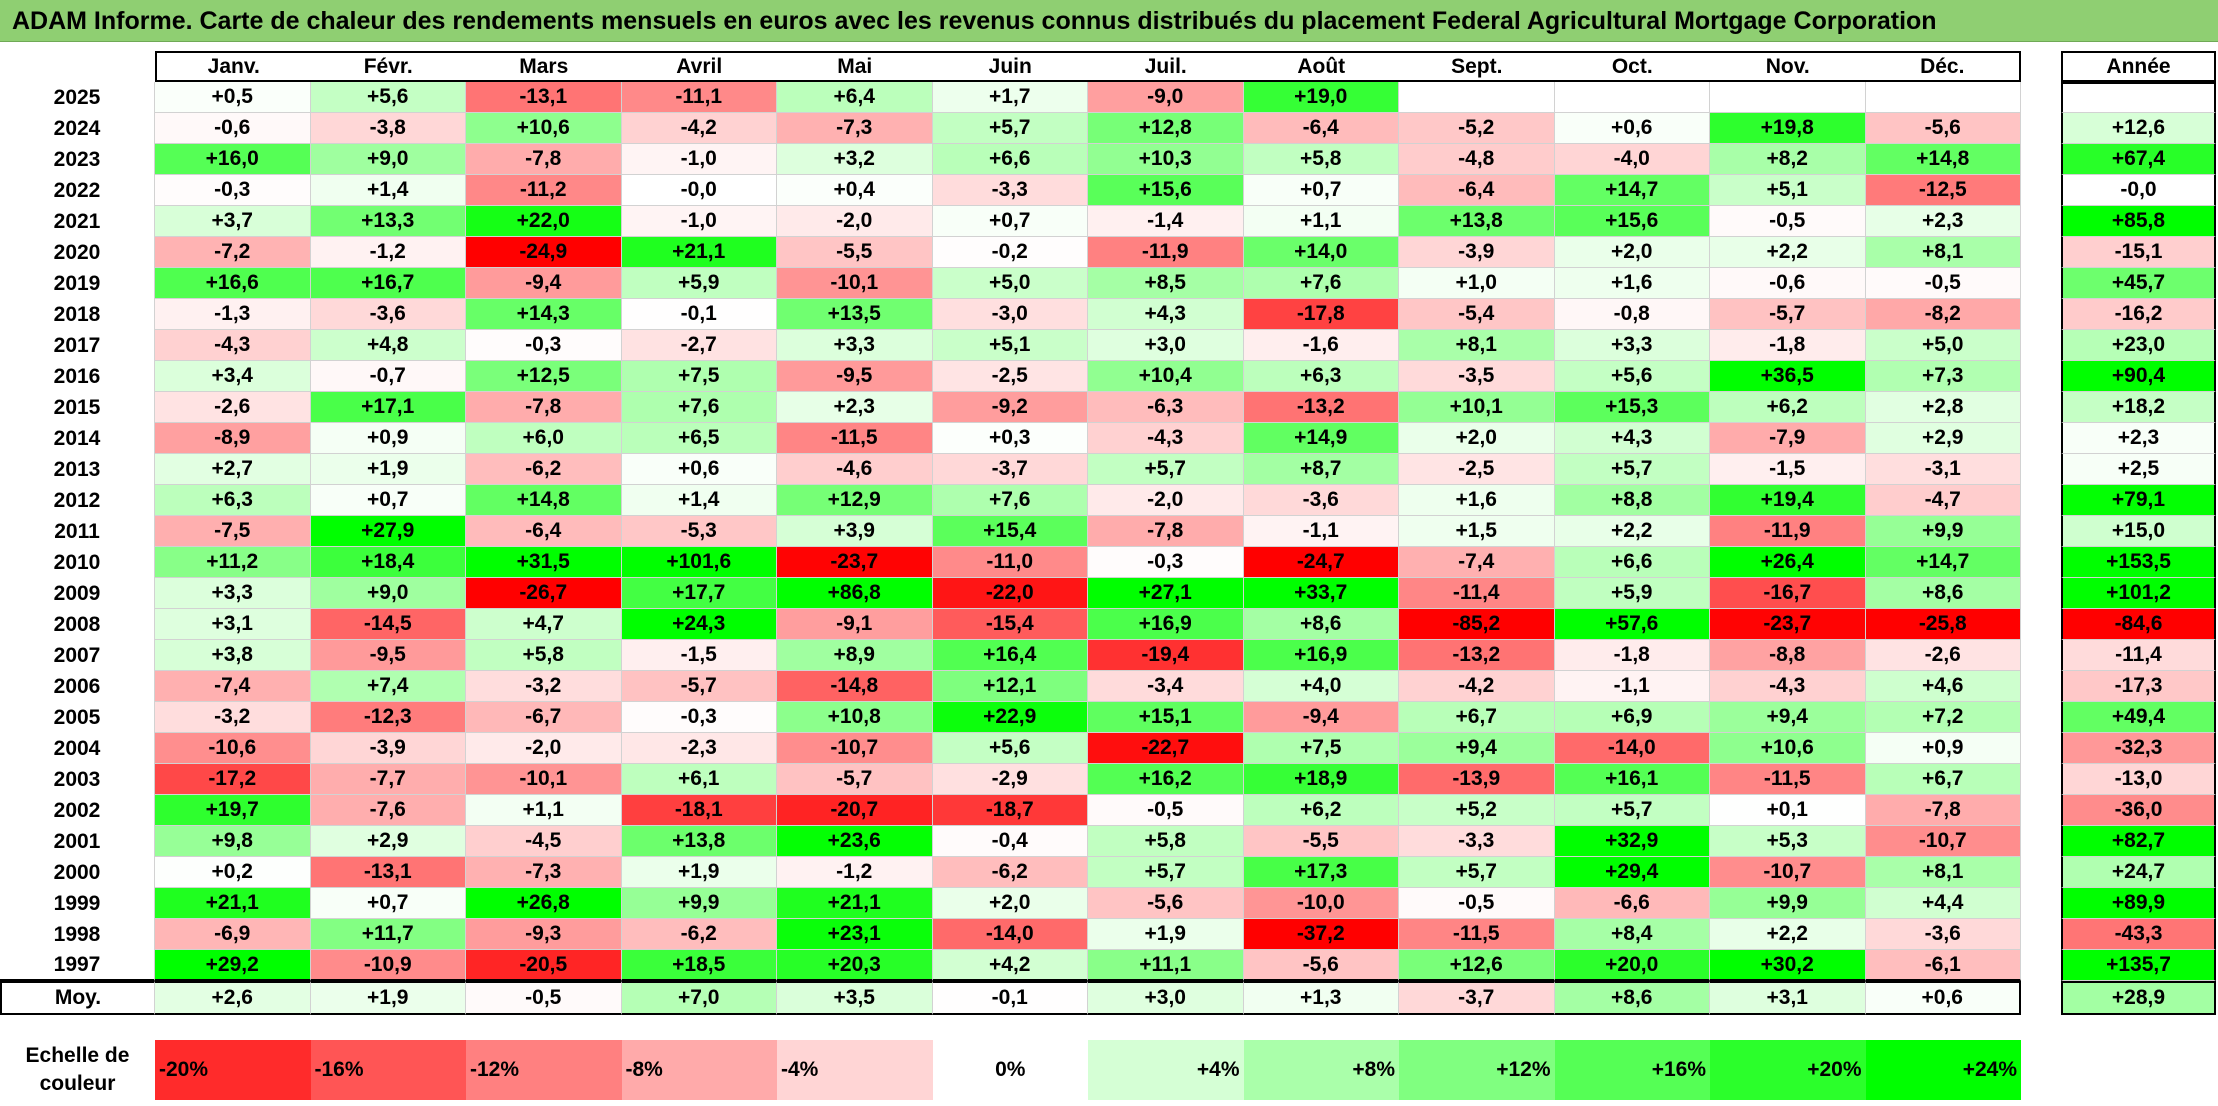  I want to click on heatmap-cell: +10,6, so click(544, 128).